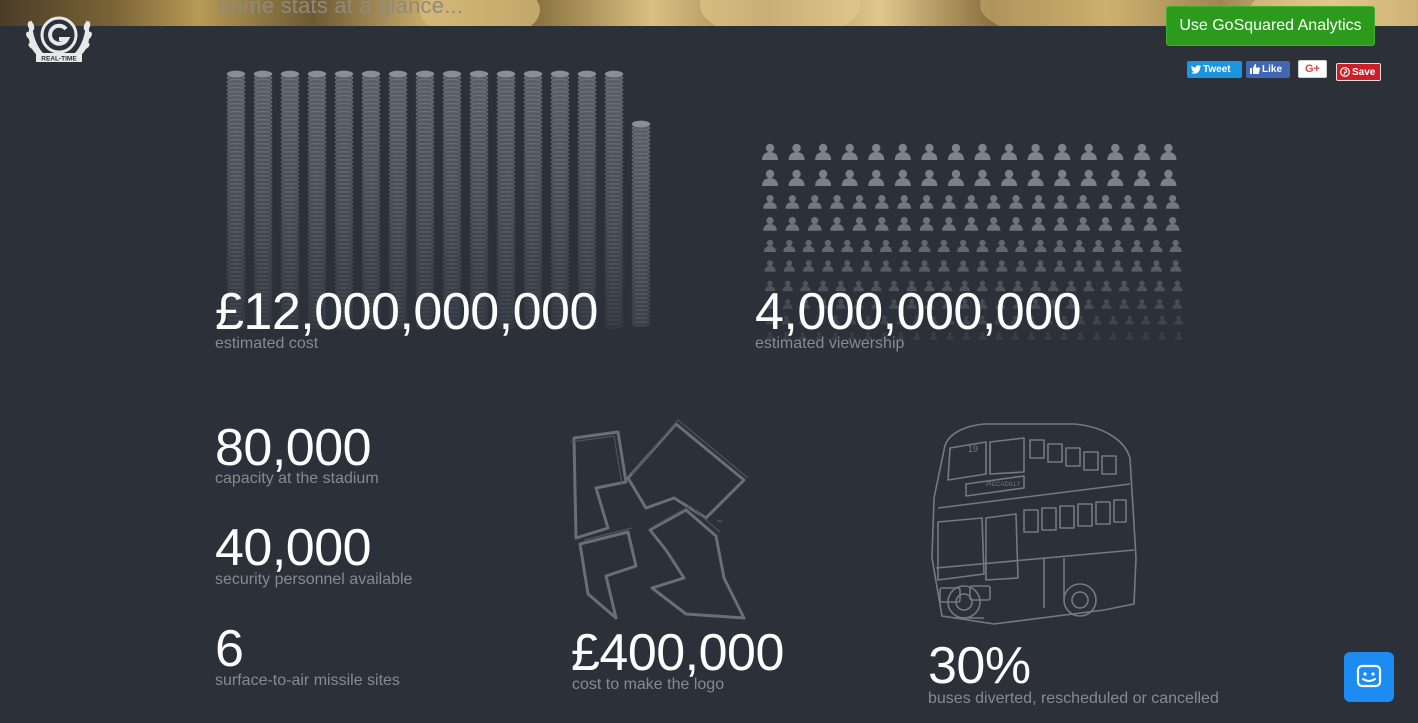  Describe the element at coordinates (1196, 69) in the screenshot. I see `twitter-icon` at that location.